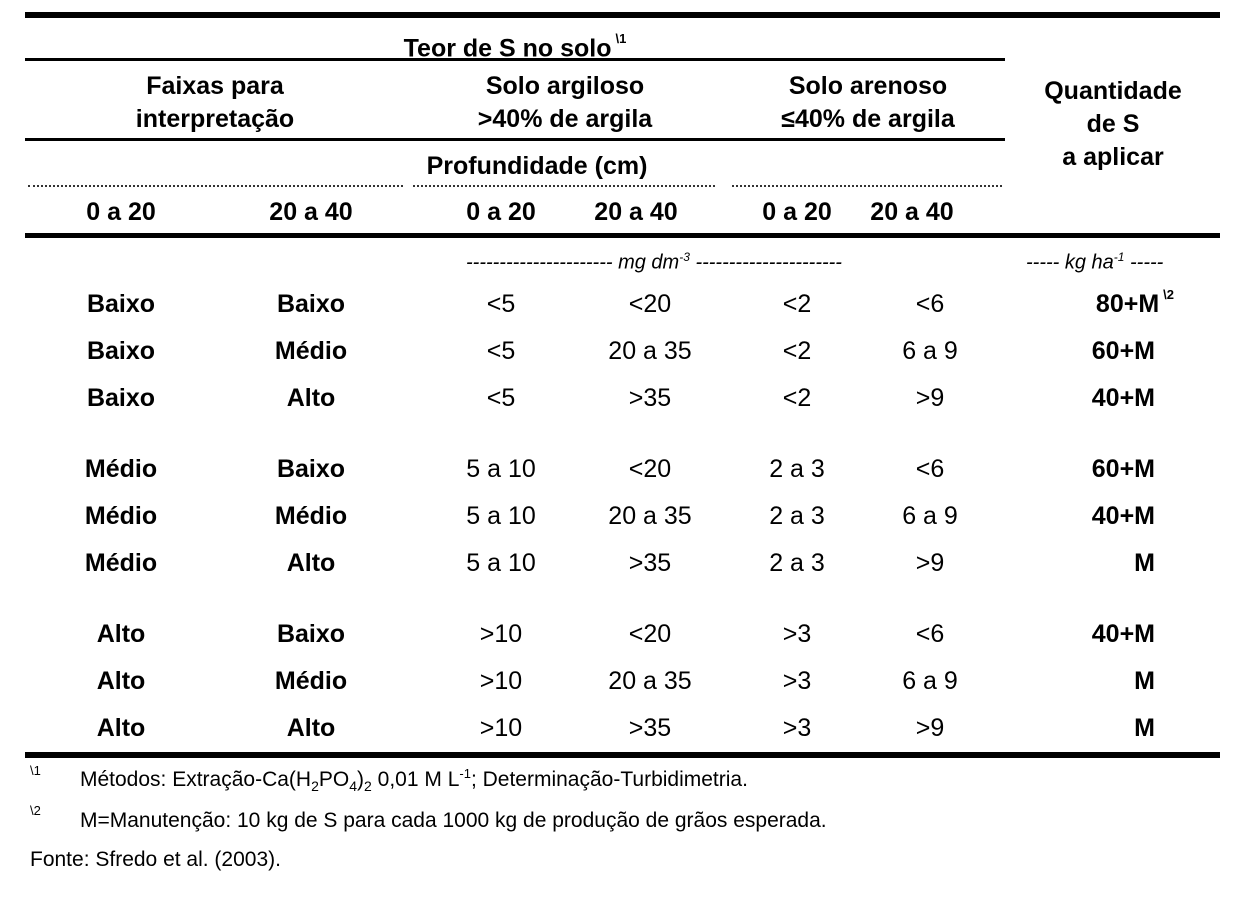 This screenshot has width=1245, height=904. What do you see at coordinates (215, 86) in the screenshot?
I see `faixas-line1: Faixas para` at bounding box center [215, 86].